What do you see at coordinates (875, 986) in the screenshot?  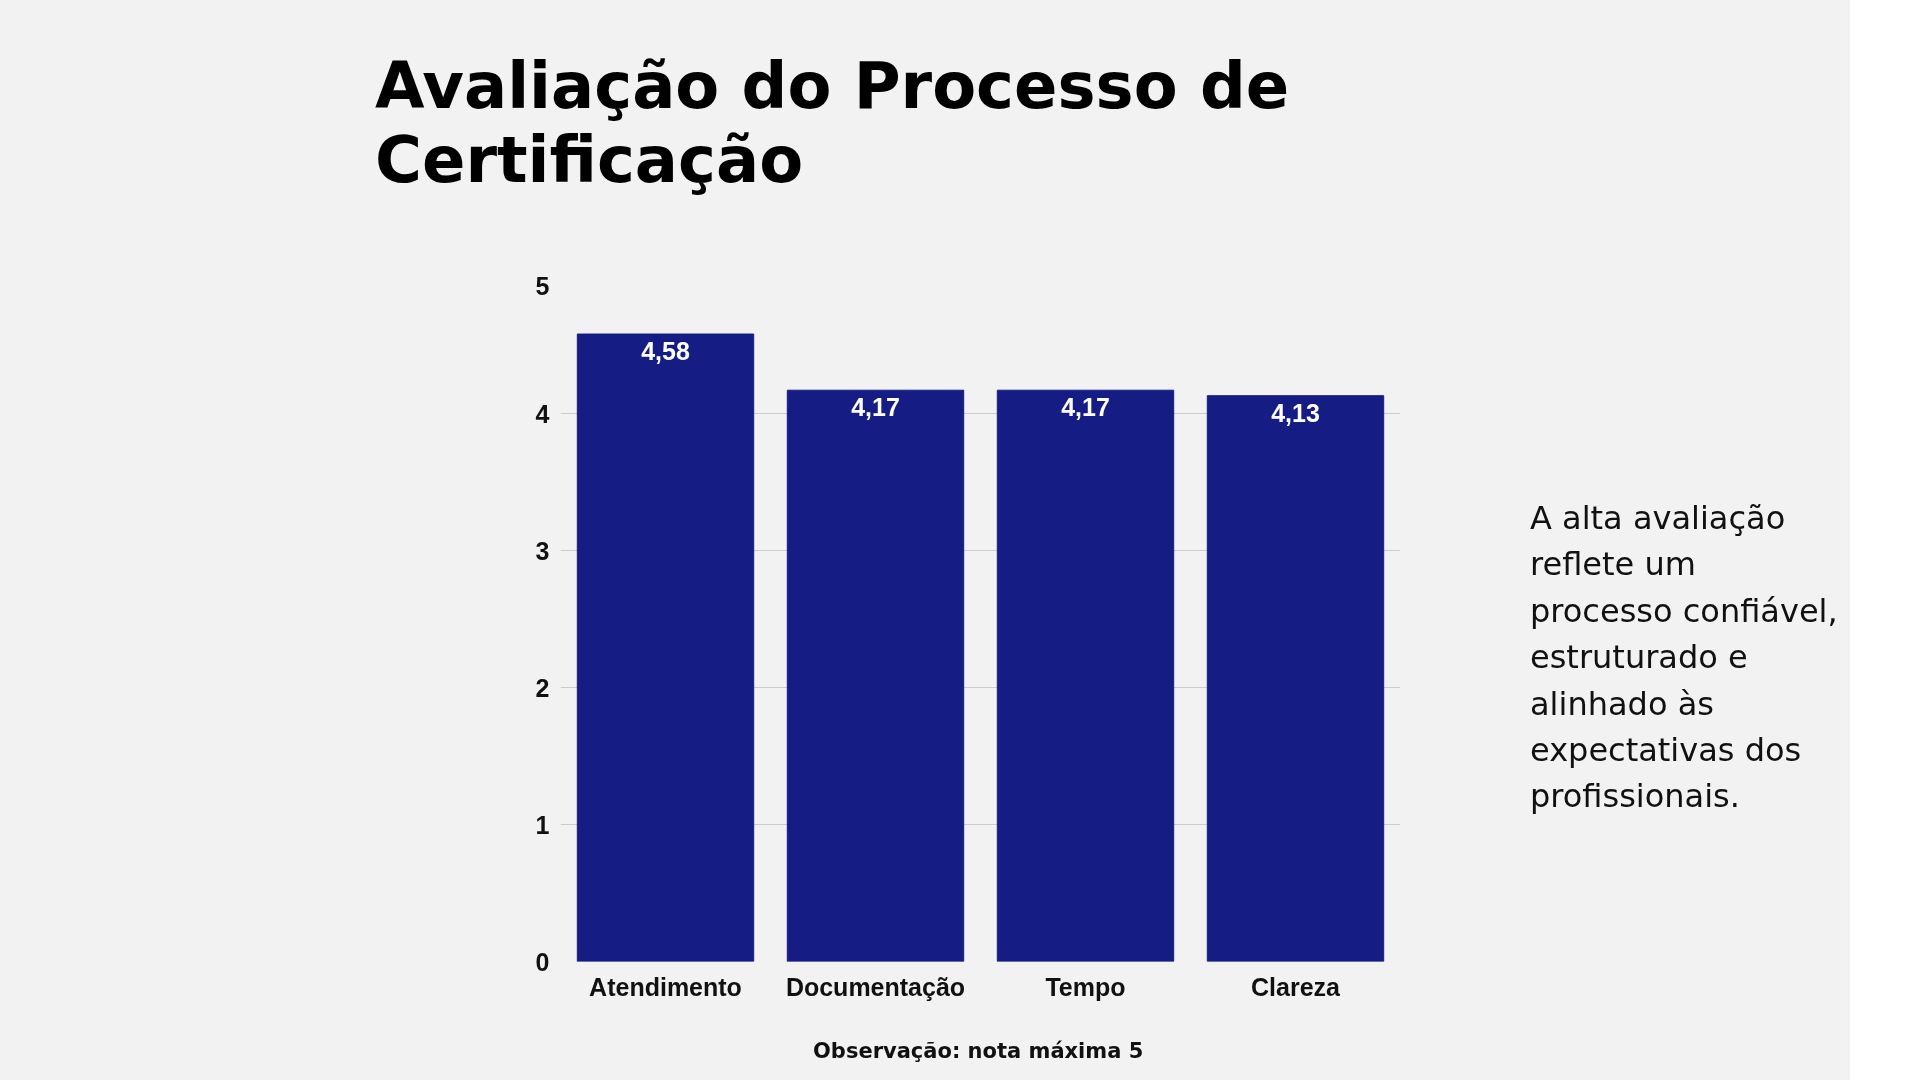 I see `x-tick-label: Documentação` at bounding box center [875, 986].